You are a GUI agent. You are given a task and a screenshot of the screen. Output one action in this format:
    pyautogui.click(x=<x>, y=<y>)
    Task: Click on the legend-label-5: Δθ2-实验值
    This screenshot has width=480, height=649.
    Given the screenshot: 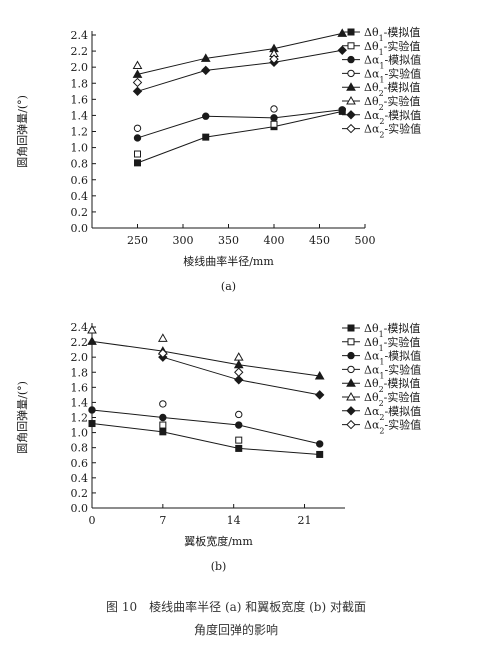 What is the action you would take?
    pyautogui.click(x=392, y=103)
    